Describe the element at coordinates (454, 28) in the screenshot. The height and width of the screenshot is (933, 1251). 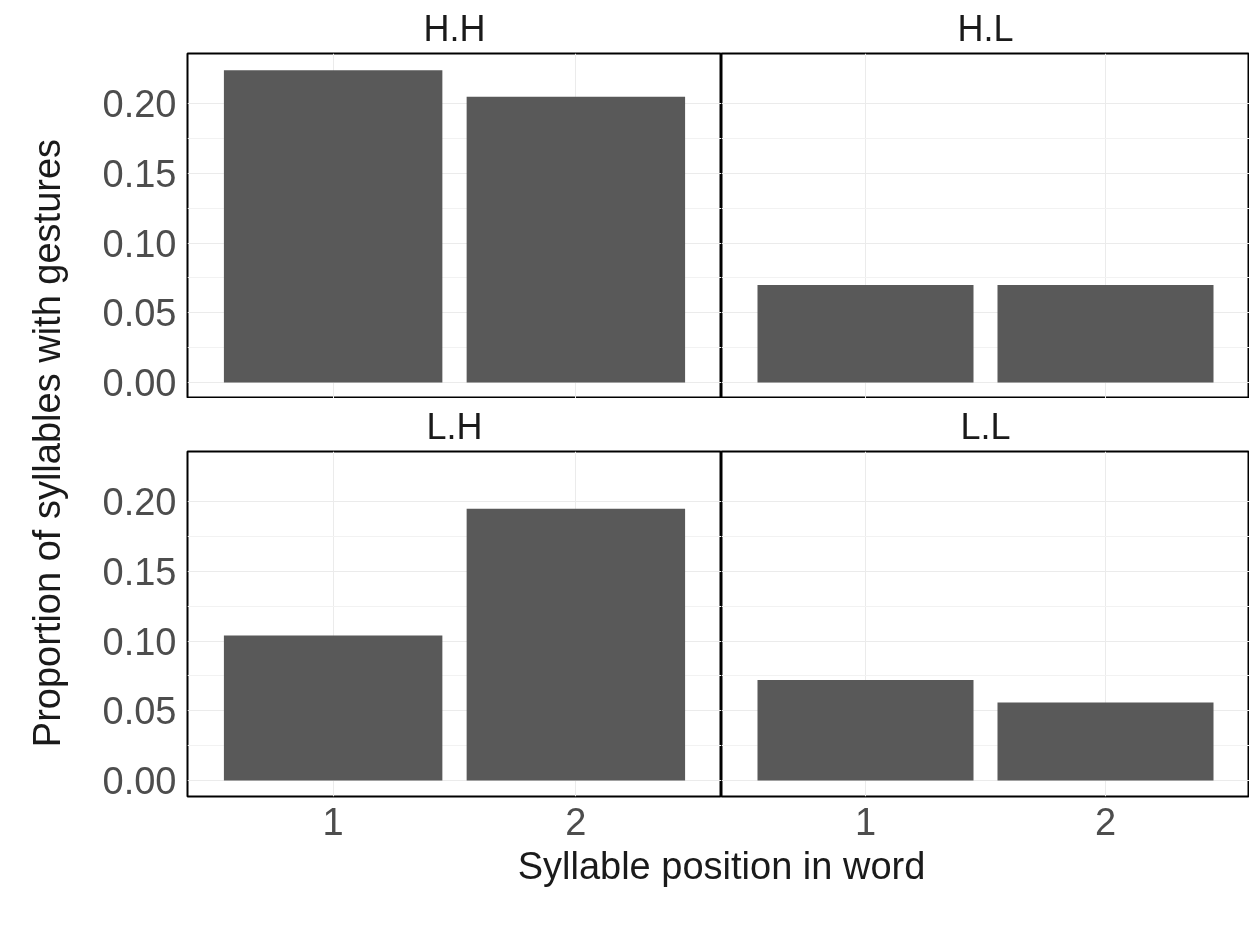
I see `chart-title: H.H` at that location.